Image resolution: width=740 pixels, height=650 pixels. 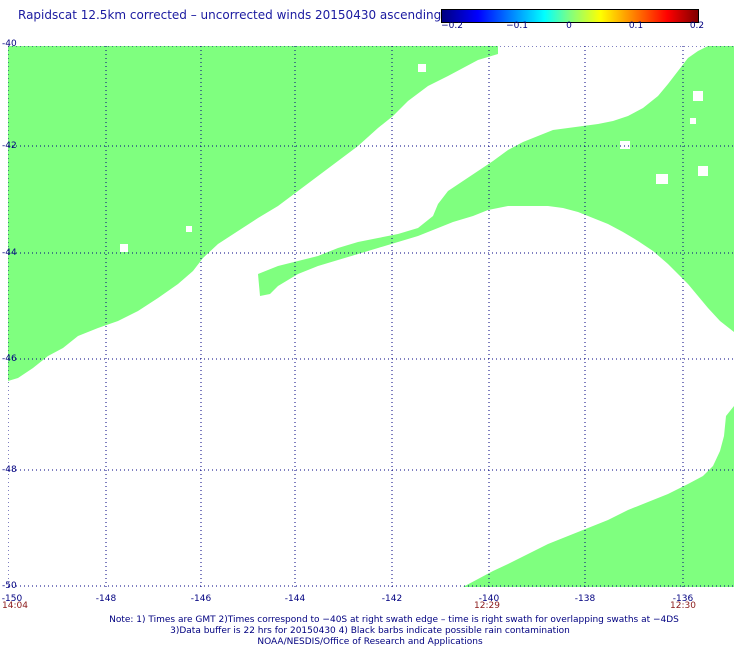 What do you see at coordinates (9, 470) in the screenshot?
I see `lat-label: -48` at bounding box center [9, 470].